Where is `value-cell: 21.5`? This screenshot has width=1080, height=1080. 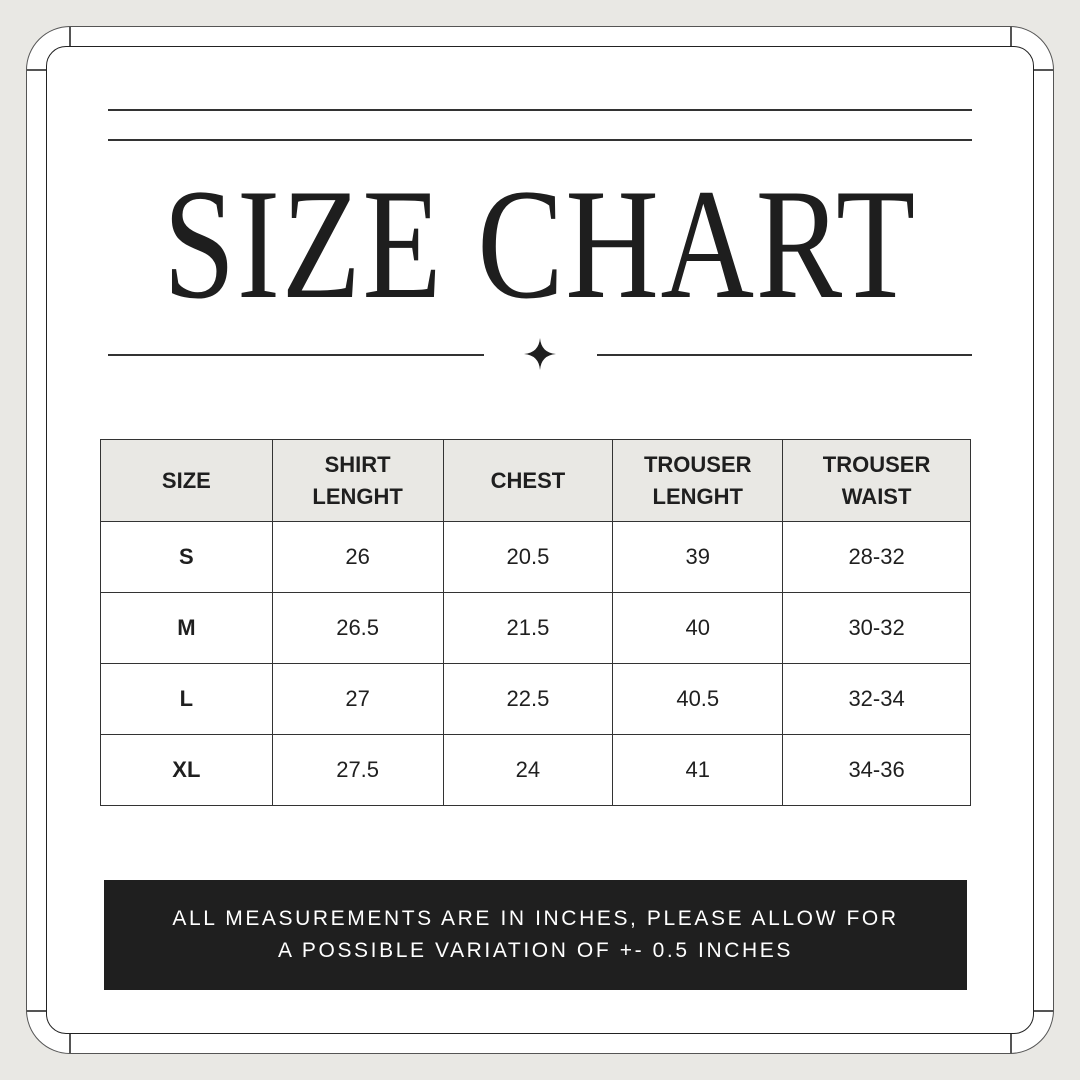
value-cell: 21.5 is located at coordinates (528, 628).